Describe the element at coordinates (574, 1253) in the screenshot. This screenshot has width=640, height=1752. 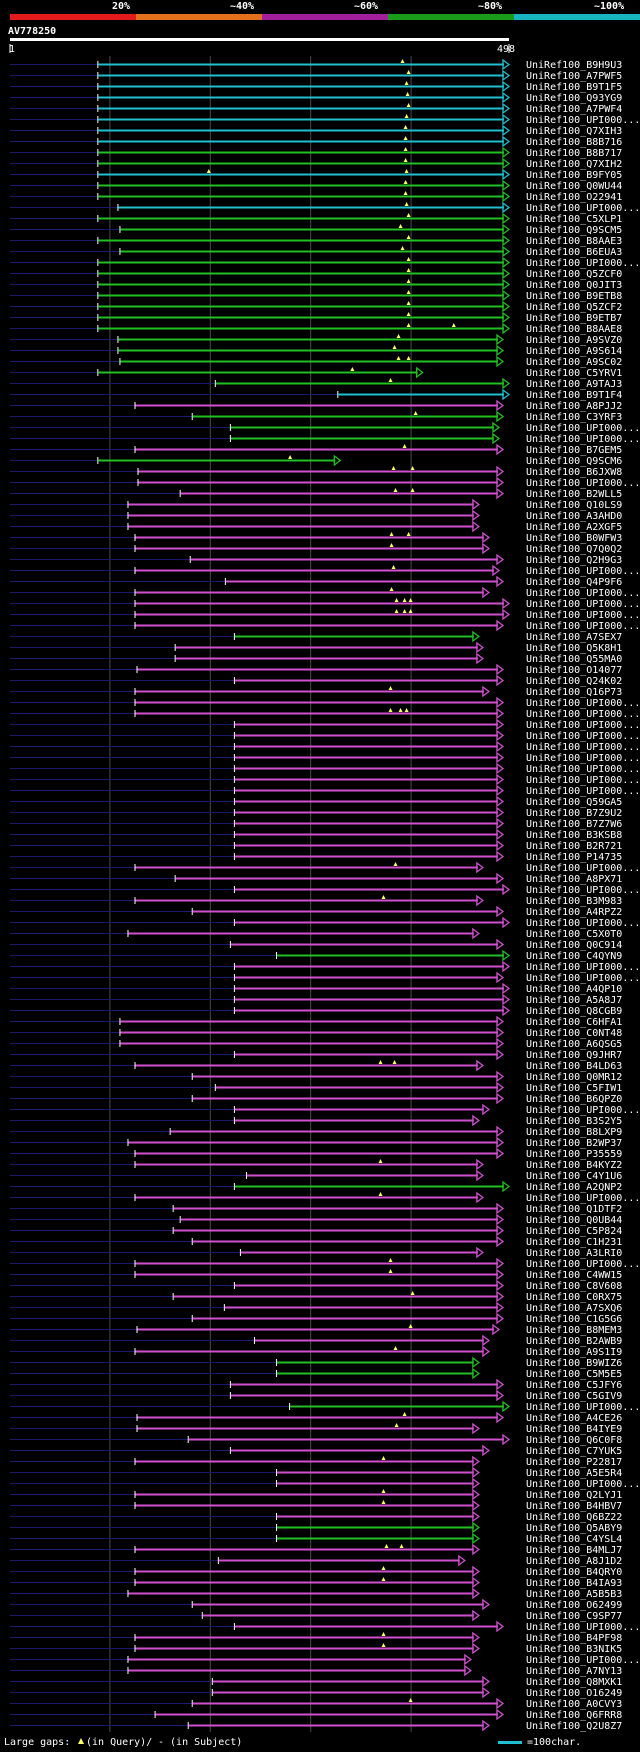
I see `hit-label: UniRef100_A3LRI0` at that location.